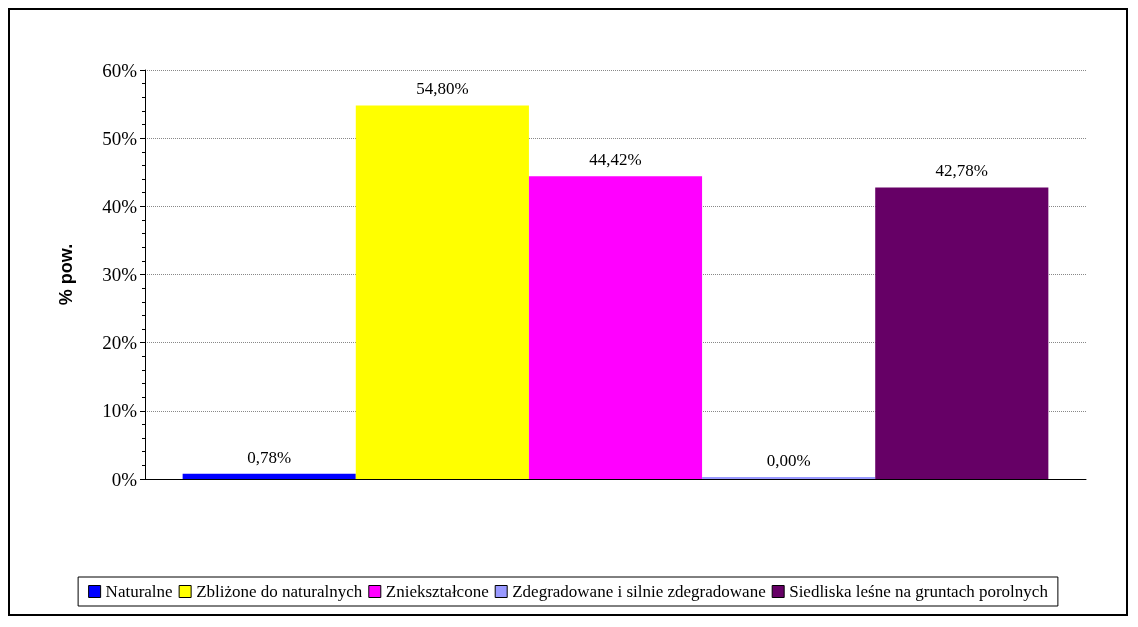 The height and width of the screenshot is (627, 1138). I want to click on y-tick-label: 50%, so click(120, 138).